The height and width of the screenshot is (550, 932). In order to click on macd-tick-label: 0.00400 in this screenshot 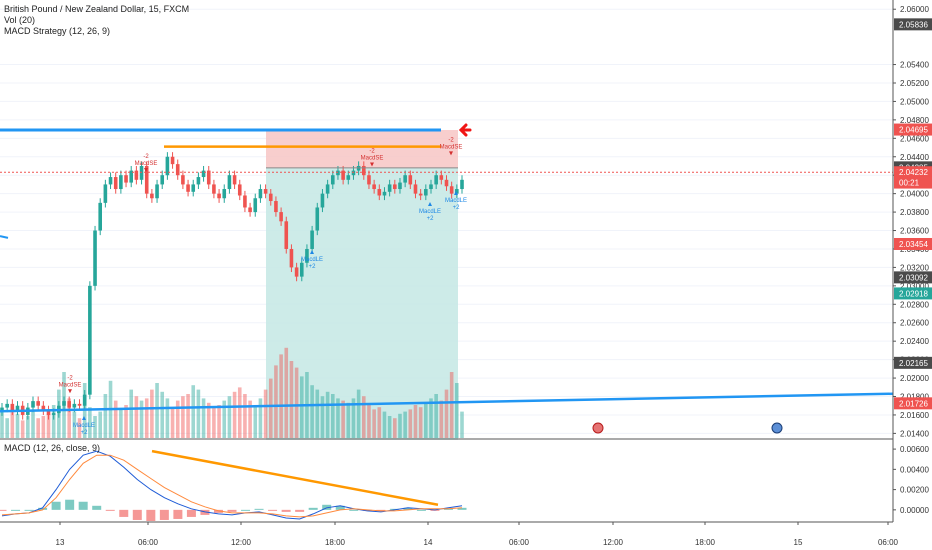, I will do `click(914, 469)`.